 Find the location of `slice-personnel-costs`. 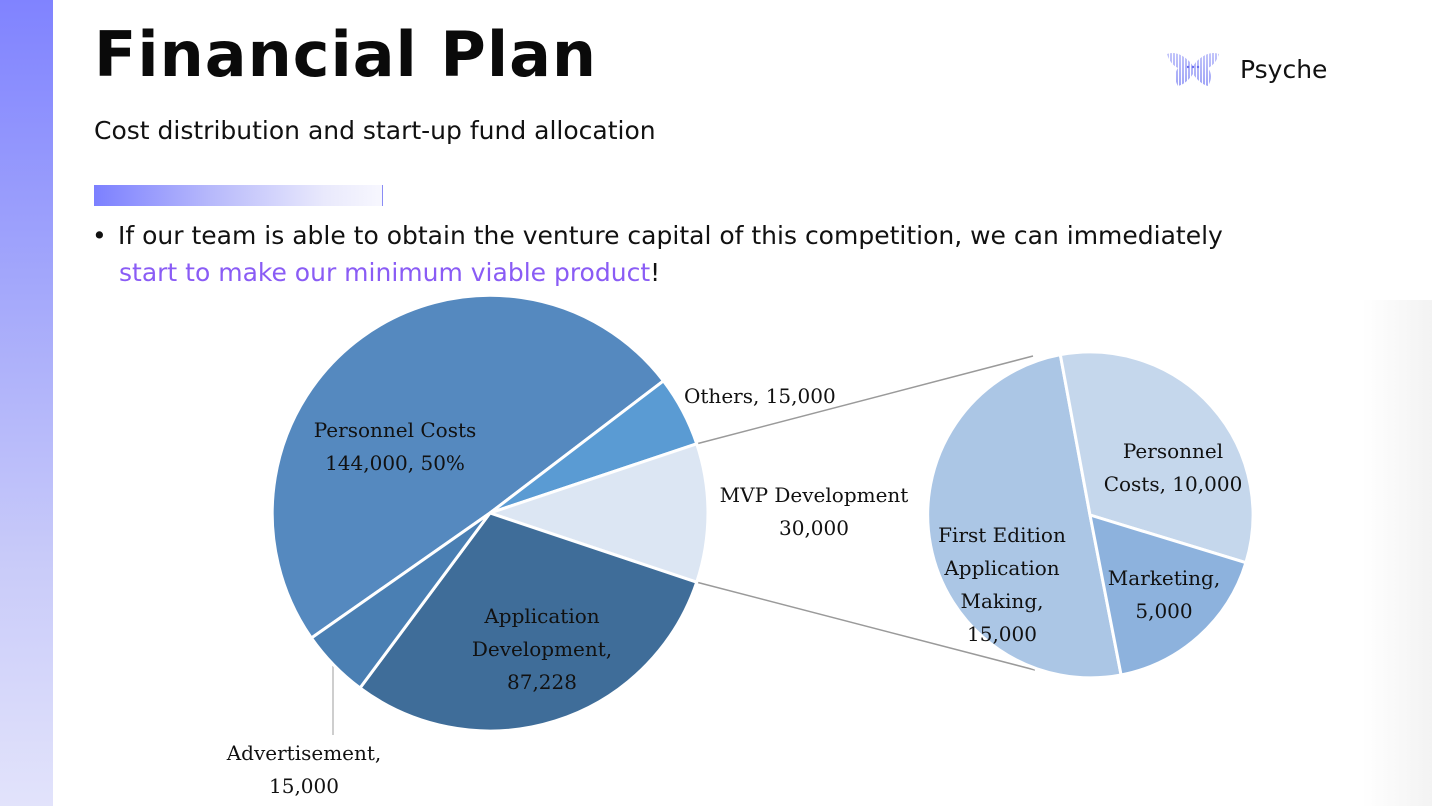

slice-personnel-costs is located at coordinates (467, 466).